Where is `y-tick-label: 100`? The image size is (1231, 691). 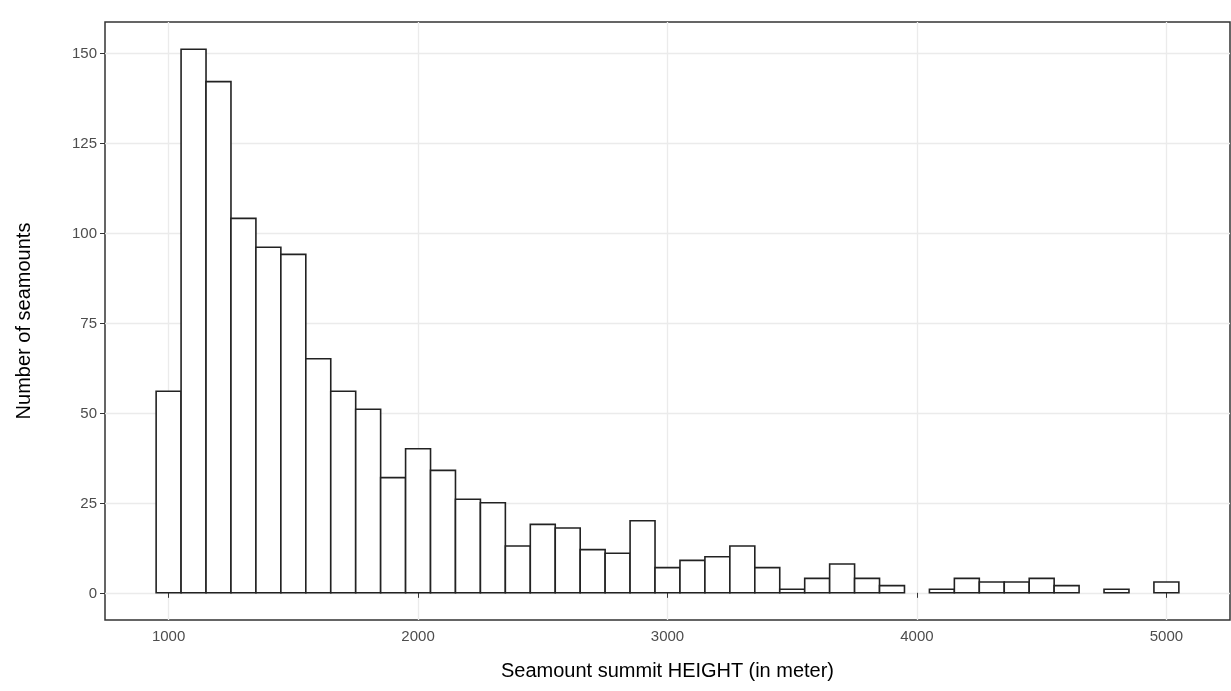 y-tick-label: 100 is located at coordinates (84, 233).